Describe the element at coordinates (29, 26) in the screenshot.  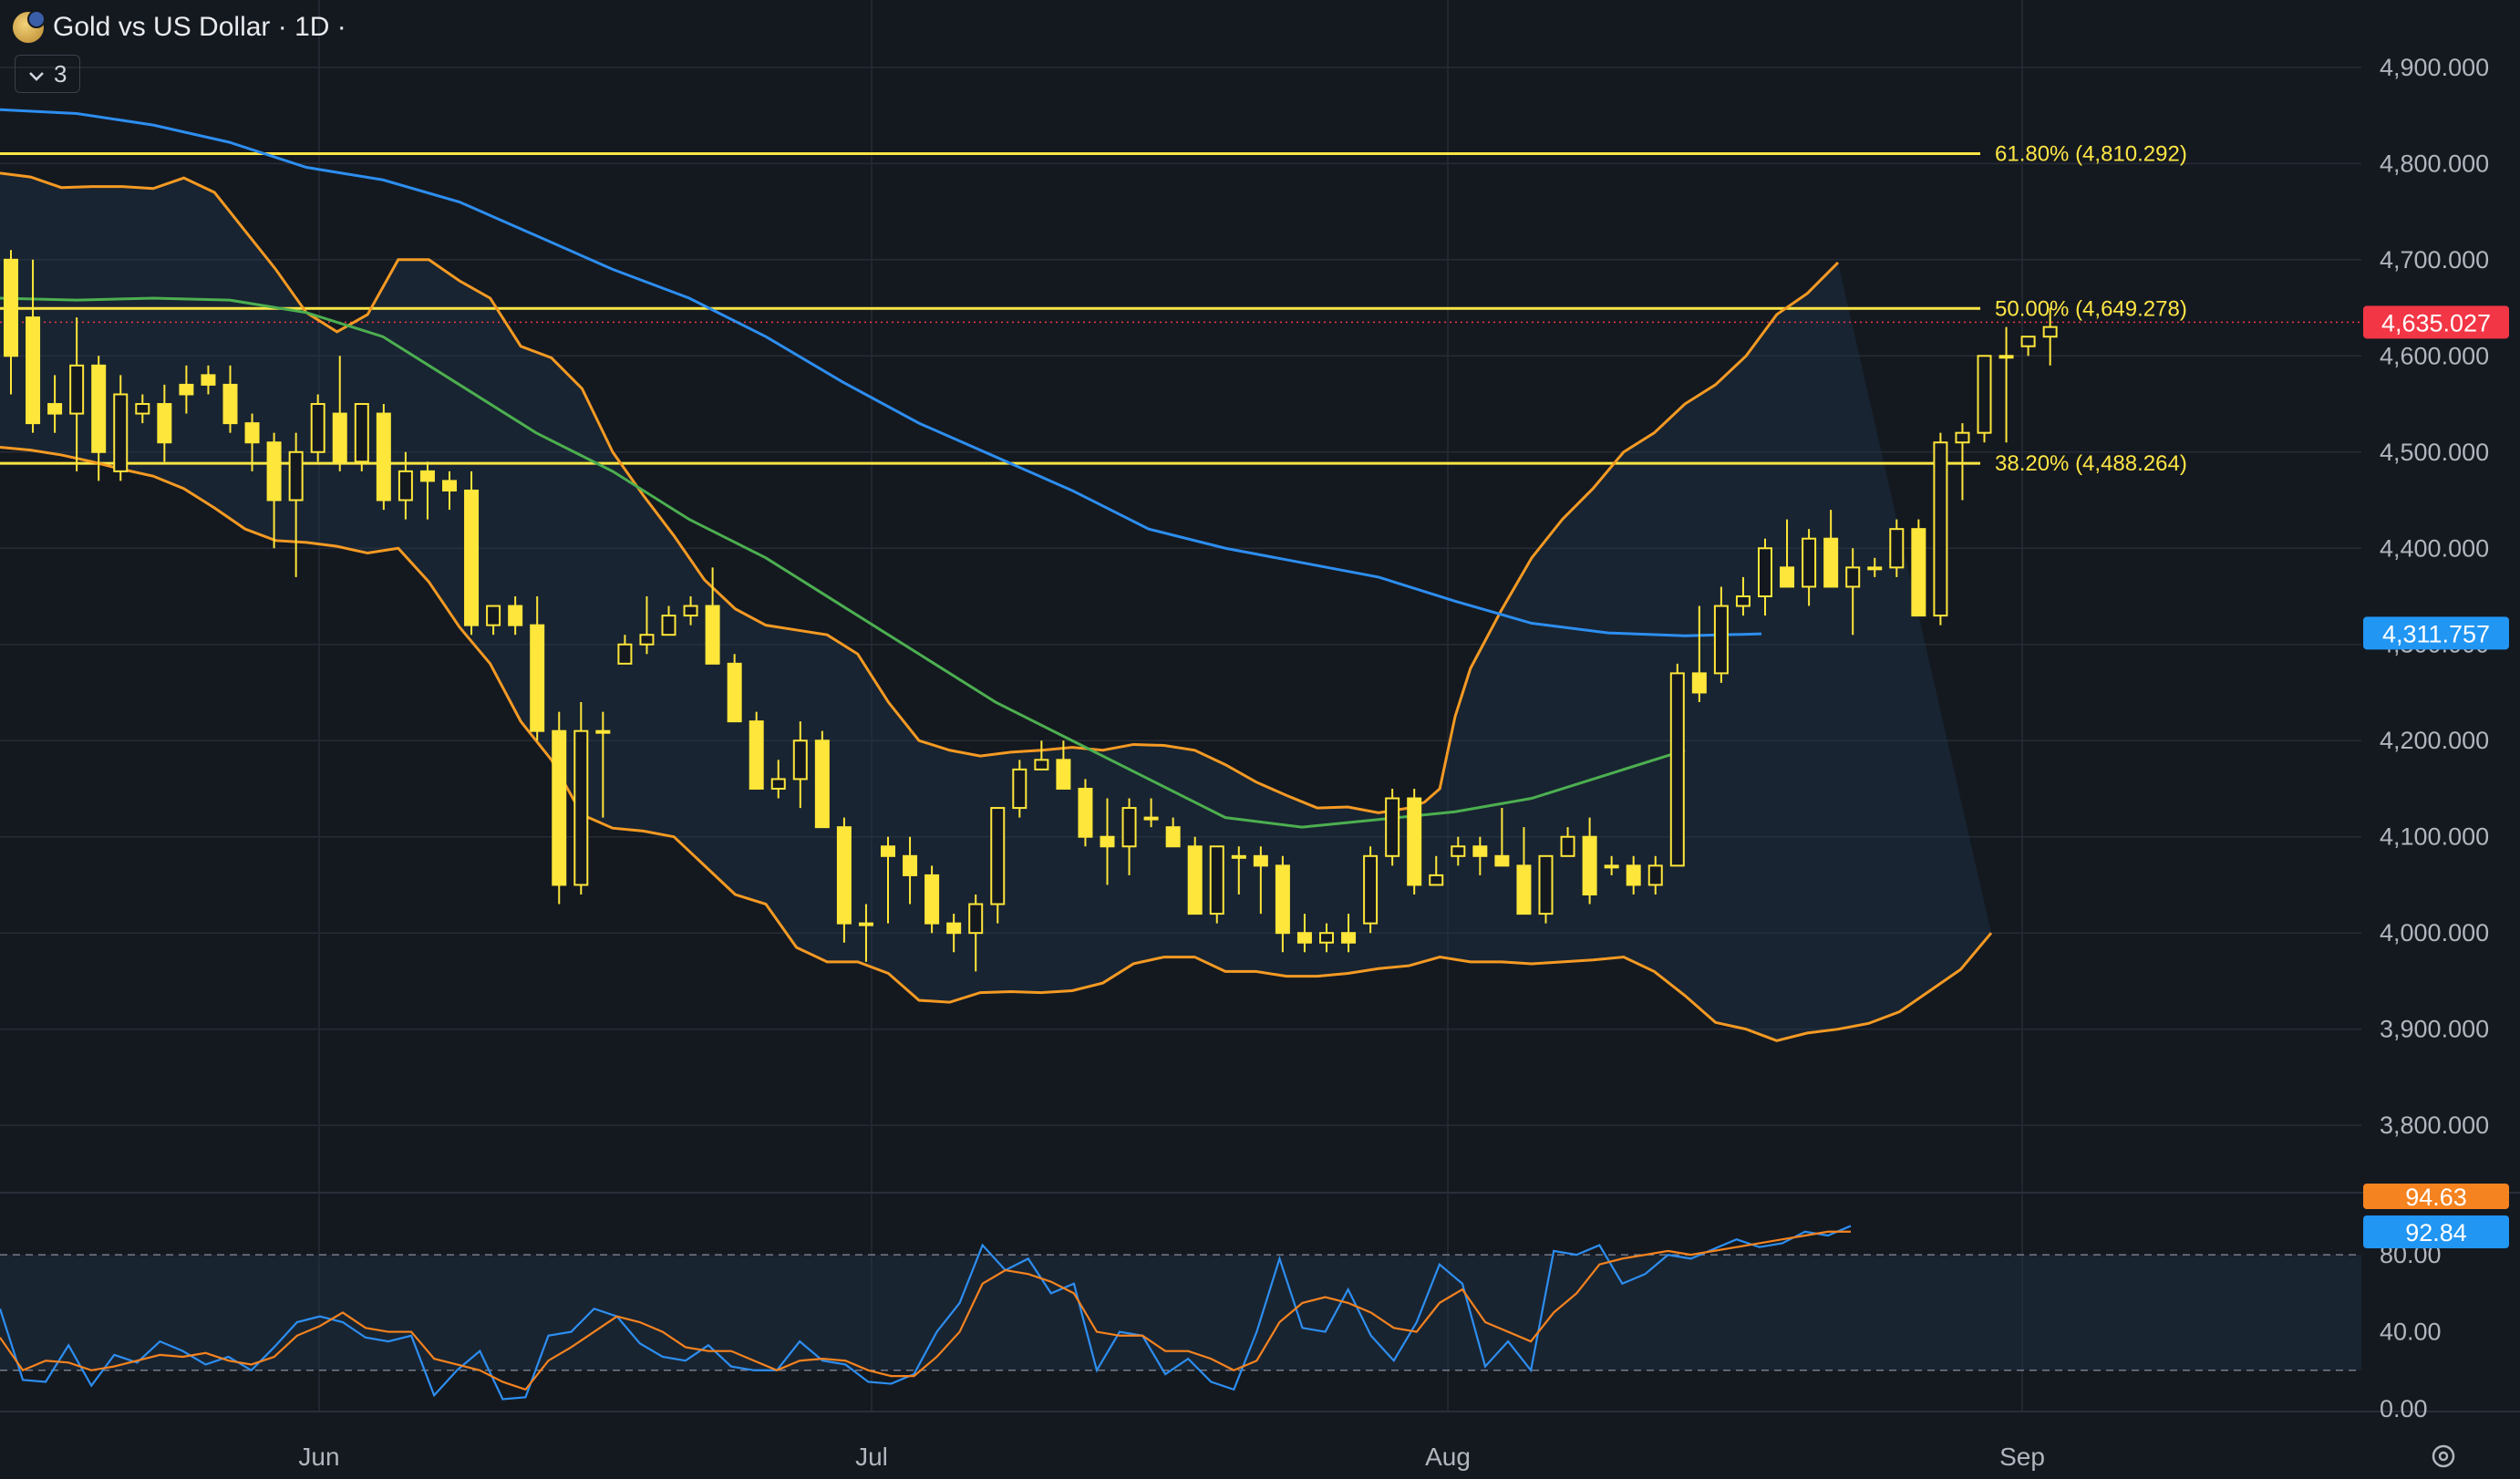
I see `symbol-logo-icon` at that location.